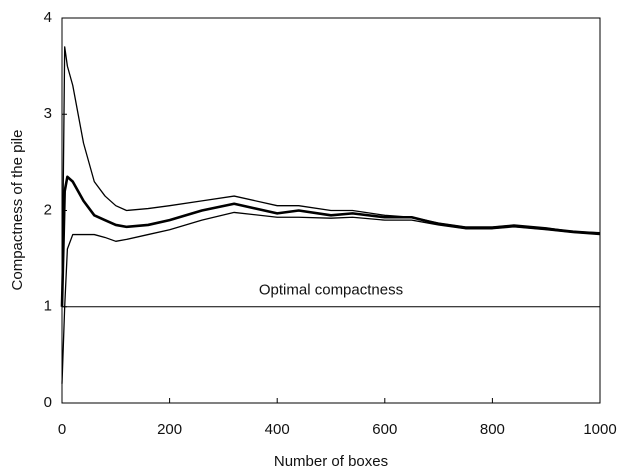 The width and height of the screenshot is (631, 474). I want to click on x-axis-label: Number of boxes, so click(331, 461).